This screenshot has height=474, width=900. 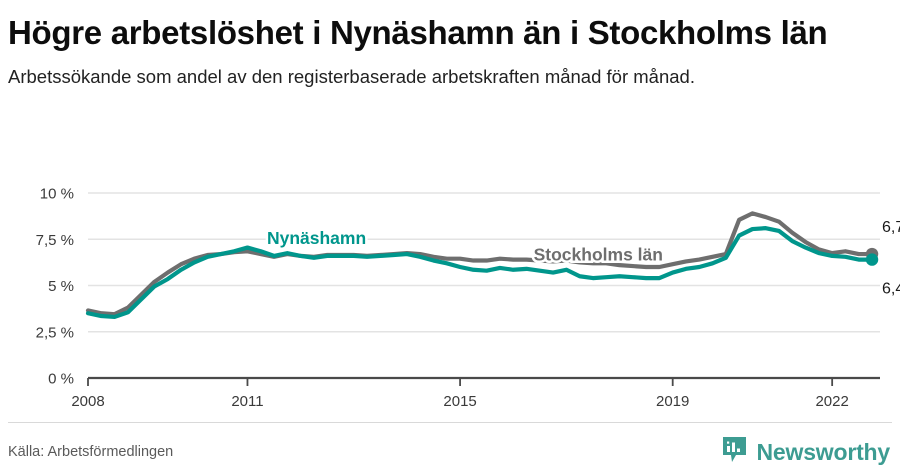 What do you see at coordinates (891, 258) in the screenshot?
I see `end-value-labels-group: 6,7 % 6,4 %` at bounding box center [891, 258].